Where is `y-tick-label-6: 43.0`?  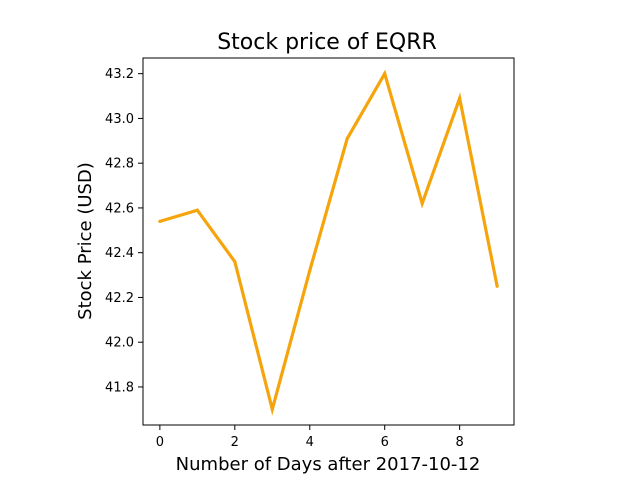 y-tick-label-6: 43.0 is located at coordinates (119, 119).